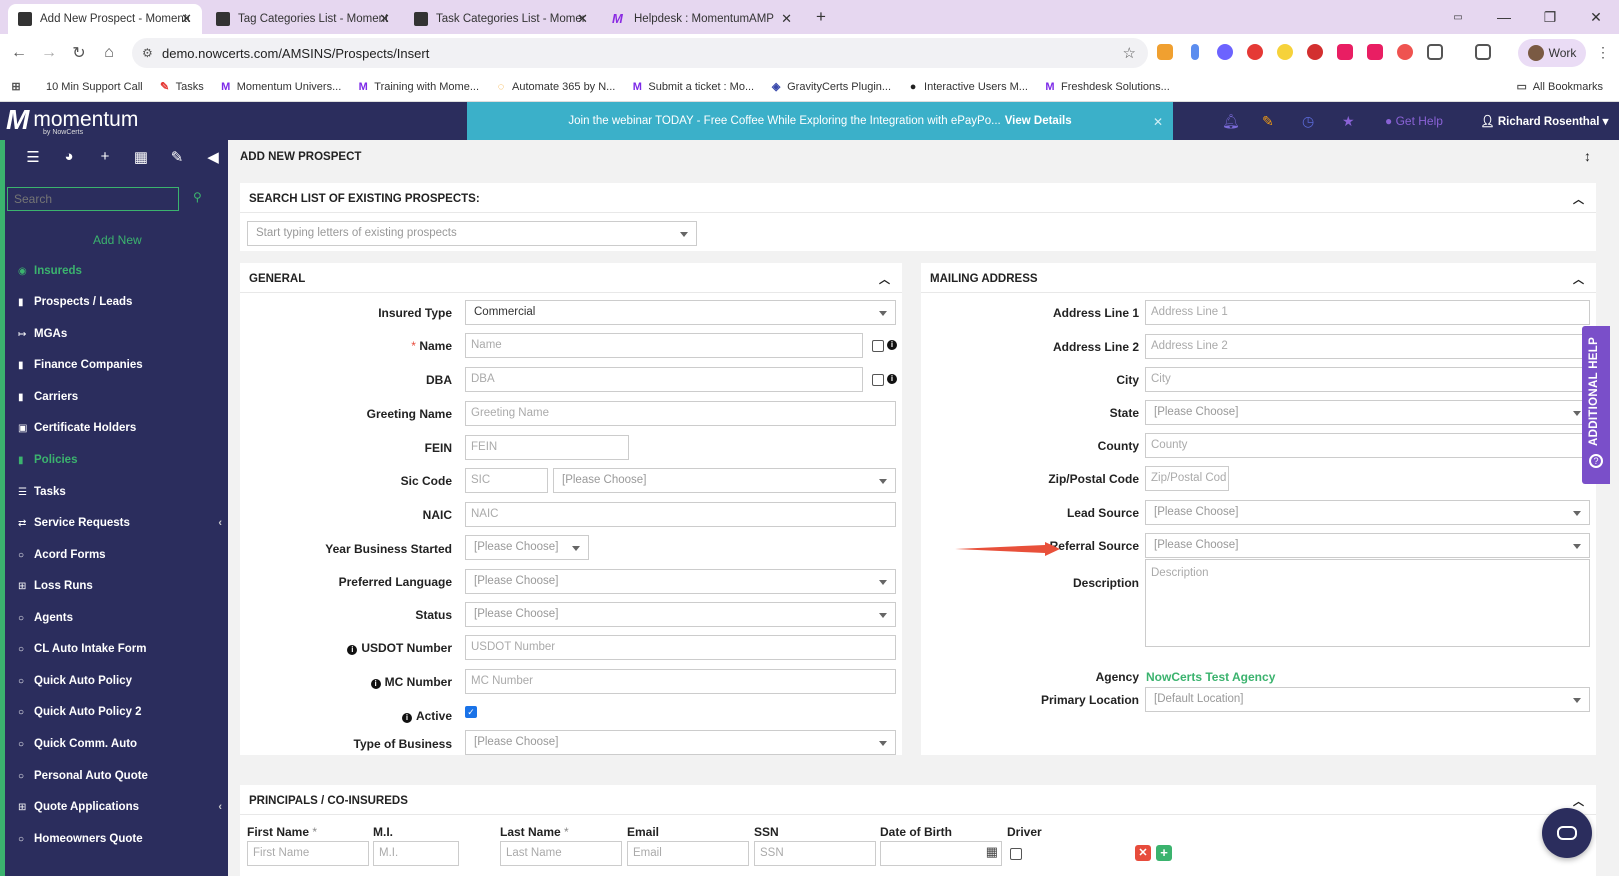 This screenshot has width=1619, height=876. What do you see at coordinates (1414, 121) in the screenshot?
I see `get-help-link: ● Get Help` at bounding box center [1414, 121].